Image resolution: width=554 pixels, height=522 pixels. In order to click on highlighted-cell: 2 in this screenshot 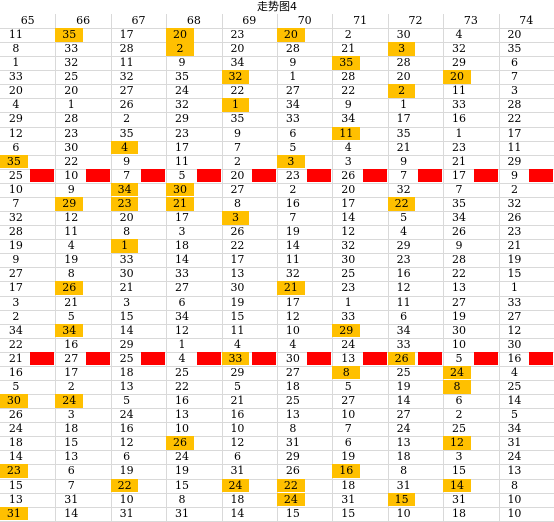, I will do `click(180, 49)`.